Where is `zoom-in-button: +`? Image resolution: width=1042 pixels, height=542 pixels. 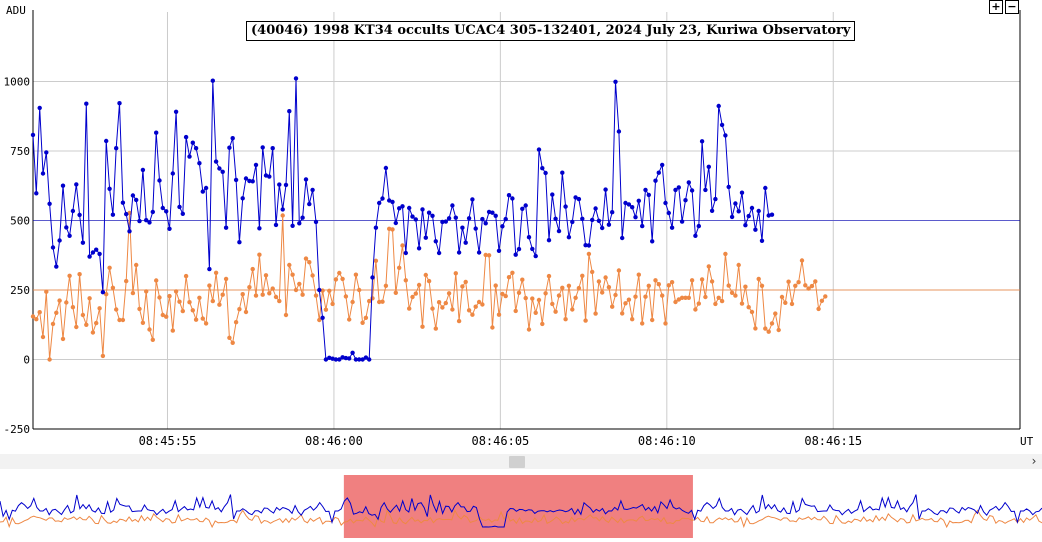
zoom-in-button: + is located at coordinates (996, 7).